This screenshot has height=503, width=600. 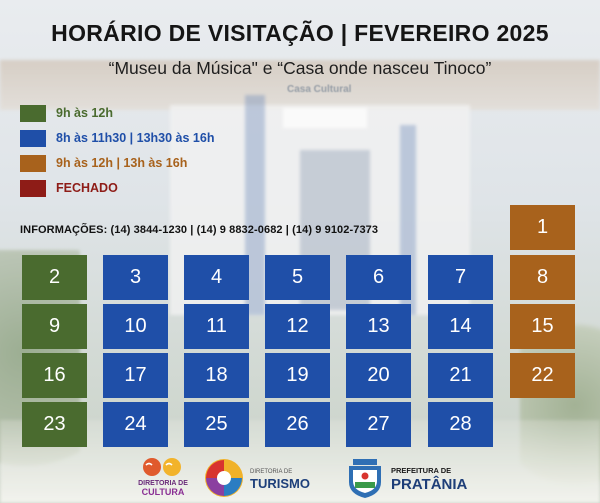 I want to click on calendar-day: 2, so click(x=54, y=277).